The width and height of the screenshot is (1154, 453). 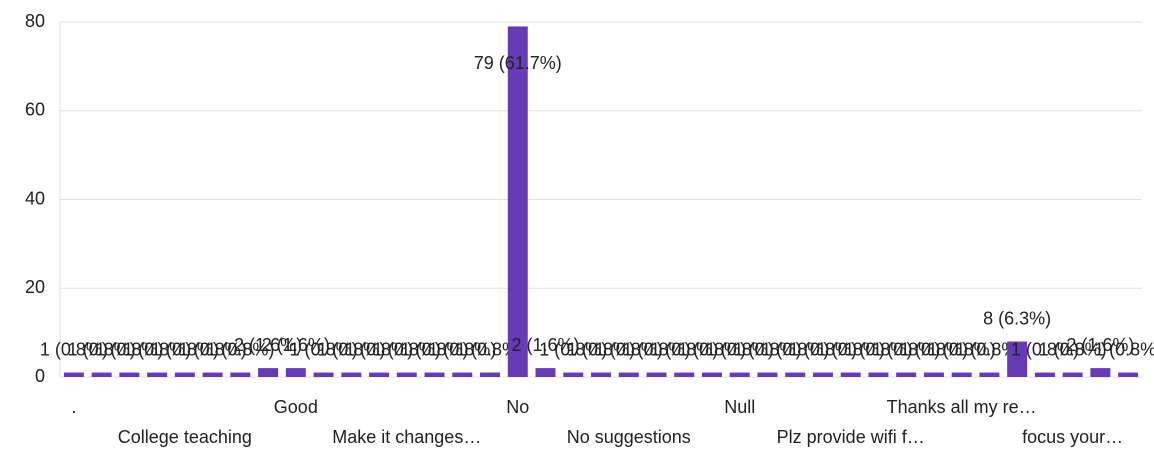 What do you see at coordinates (629, 437) in the screenshot?
I see `x-tick-label: No suggestions` at bounding box center [629, 437].